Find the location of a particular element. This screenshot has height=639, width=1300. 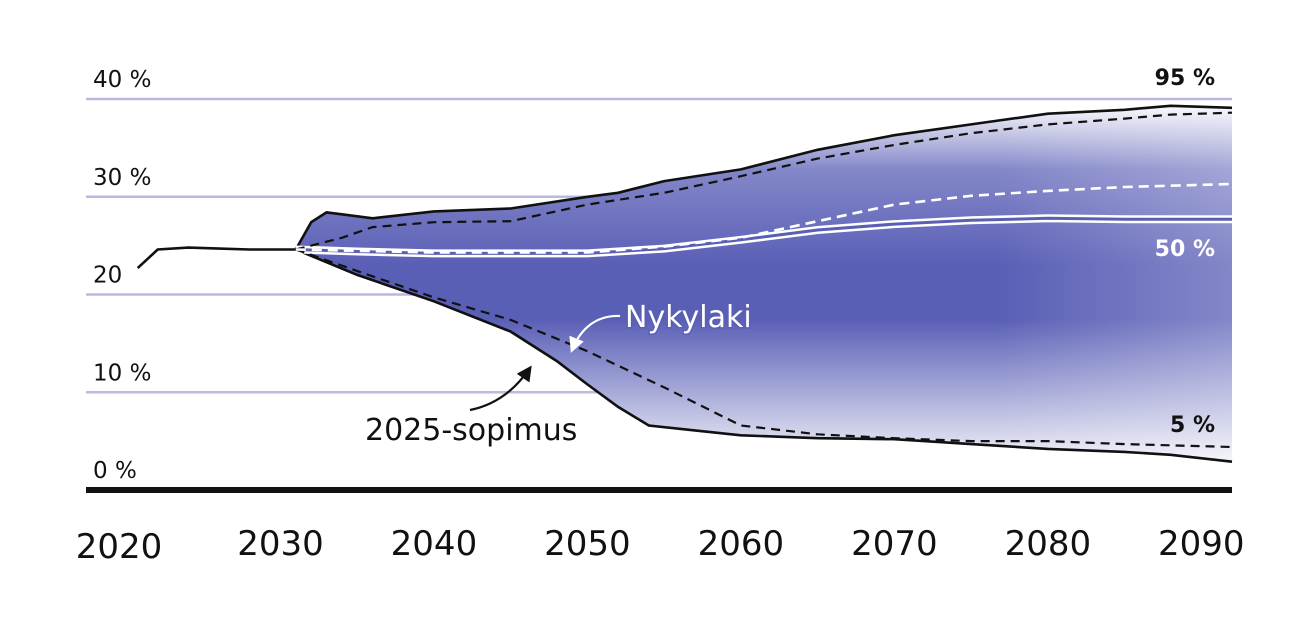

arrow-2025-sopimus-icon is located at coordinates (500, 388).